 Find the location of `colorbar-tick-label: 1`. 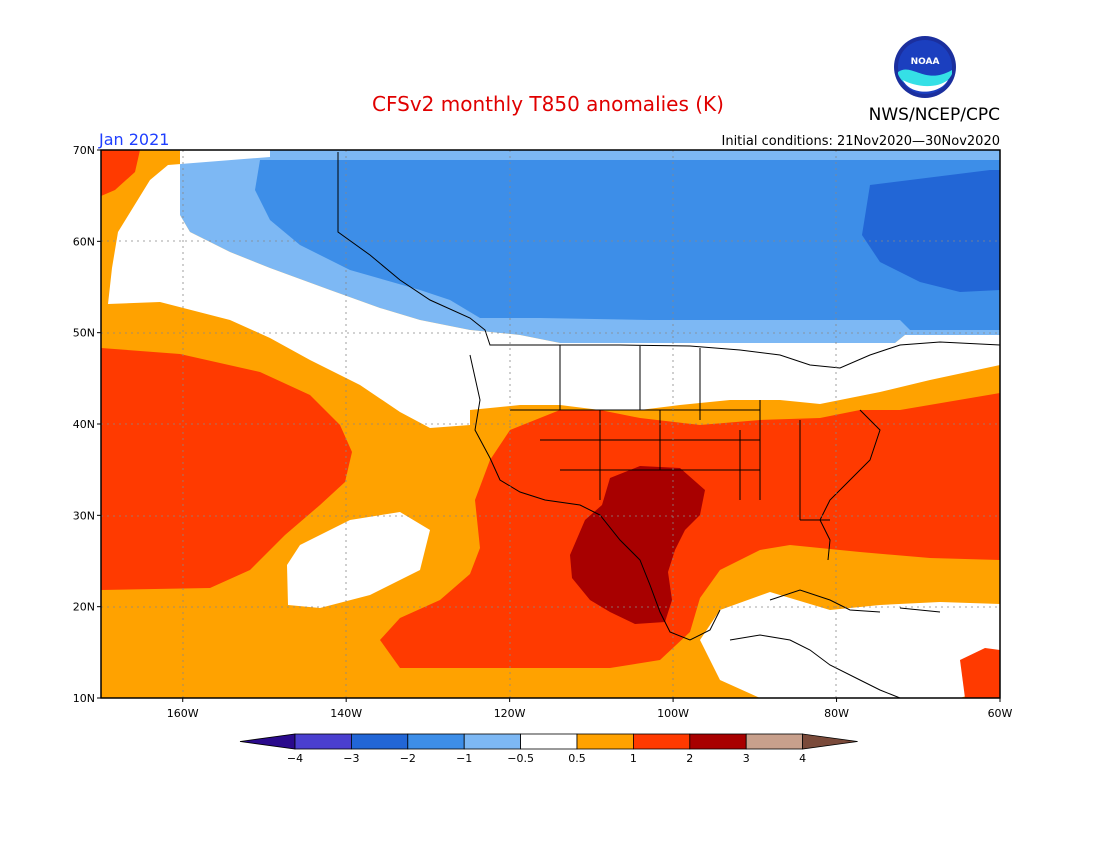

colorbar-tick-label: 1 is located at coordinates (633, 758).